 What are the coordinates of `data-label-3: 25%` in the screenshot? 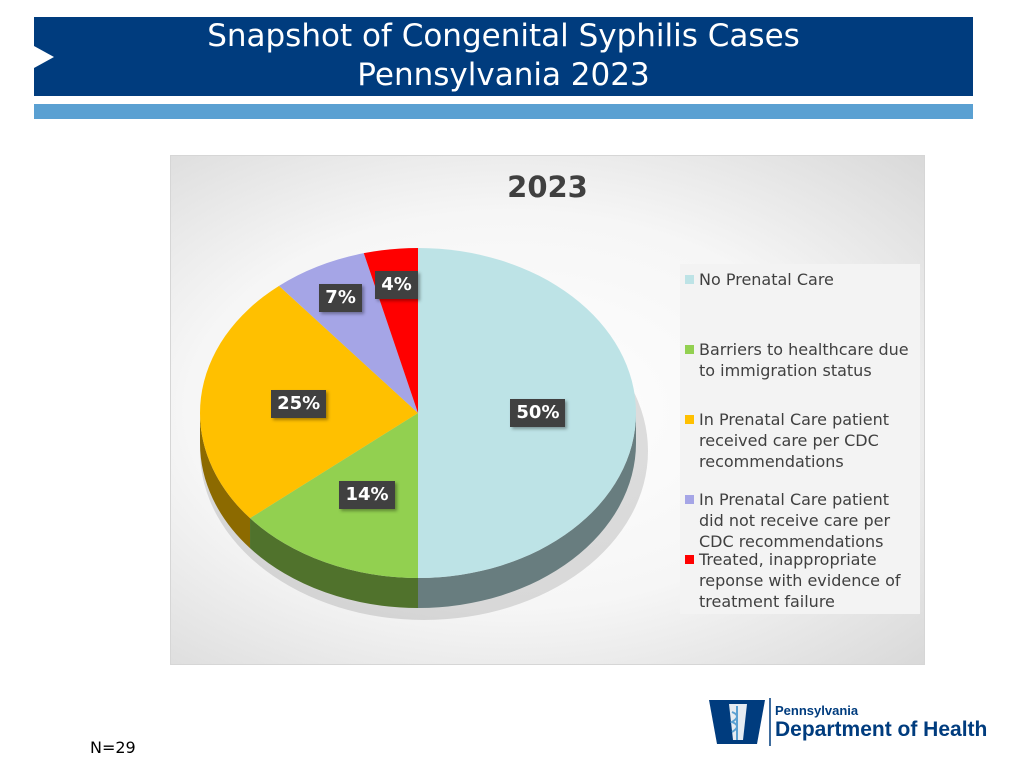 It's located at (299, 404).